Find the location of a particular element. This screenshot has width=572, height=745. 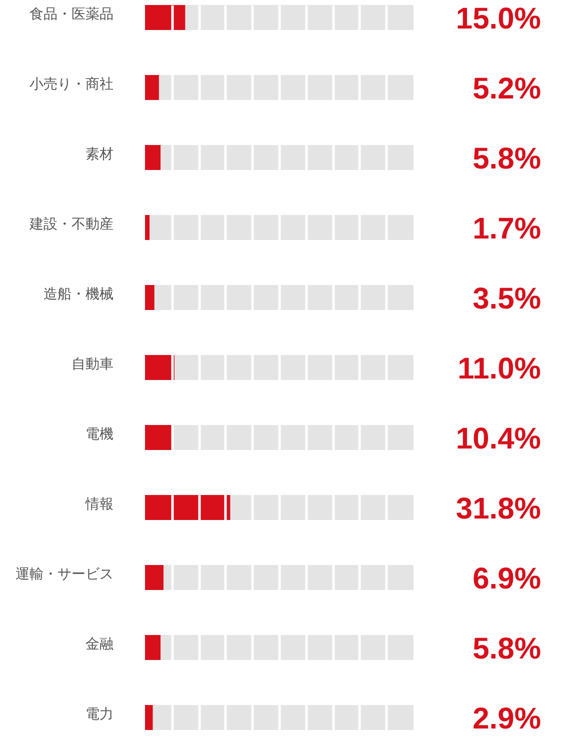

y-tick-label: 造船・機械 is located at coordinates (79, 294).